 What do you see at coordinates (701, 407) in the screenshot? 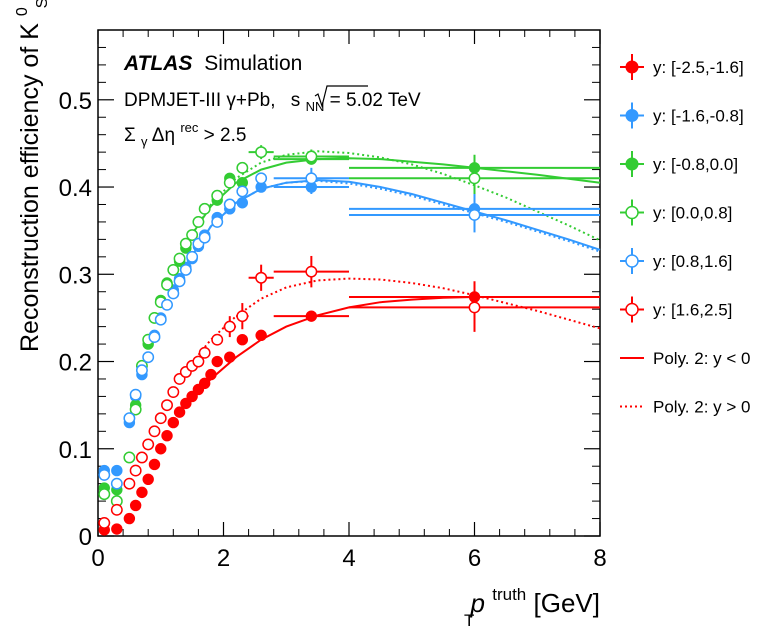
I see `legend-label: Poly. 2: y > 0` at bounding box center [701, 407].